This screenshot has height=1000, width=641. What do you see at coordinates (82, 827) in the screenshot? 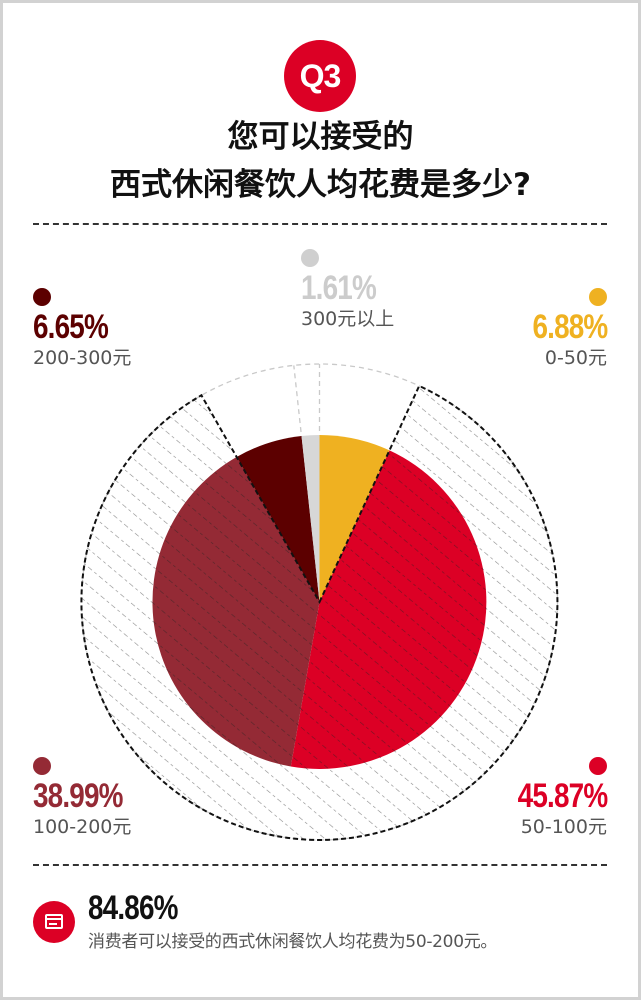
I see `legend-range-100-200: 100-200元` at bounding box center [82, 827].